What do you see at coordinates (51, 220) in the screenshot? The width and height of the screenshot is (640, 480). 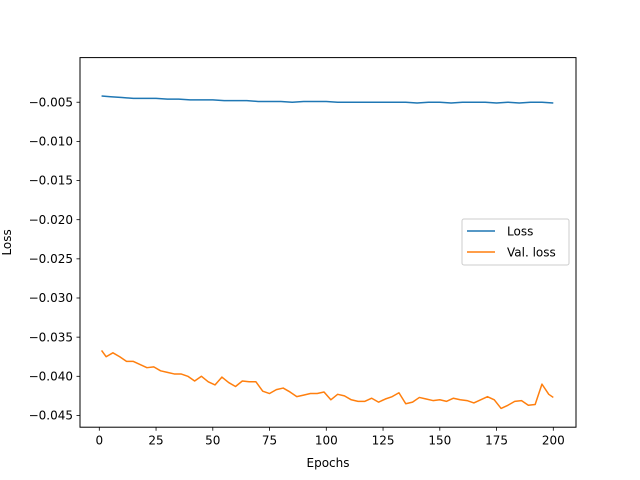 I see `y-tick-label: −0.020` at bounding box center [51, 220].